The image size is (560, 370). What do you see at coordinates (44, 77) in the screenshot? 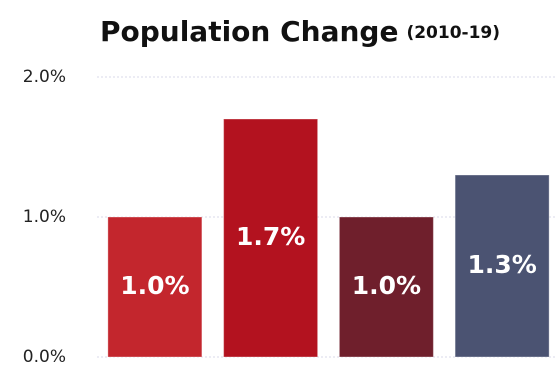
I see `y-tick-label: 2.0%` at bounding box center [44, 77].